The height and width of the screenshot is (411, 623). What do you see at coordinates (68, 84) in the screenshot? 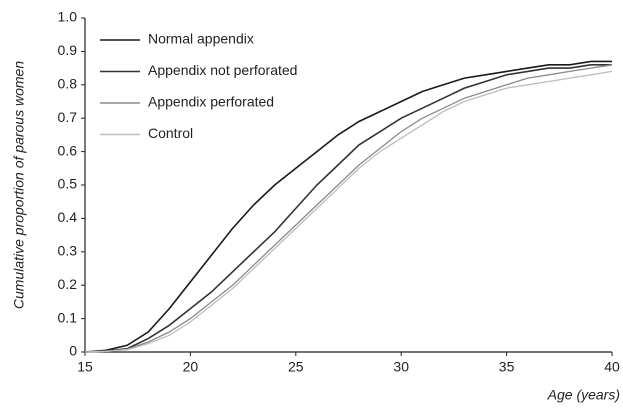
I see `y-tick-label: 0.8` at bounding box center [68, 84].